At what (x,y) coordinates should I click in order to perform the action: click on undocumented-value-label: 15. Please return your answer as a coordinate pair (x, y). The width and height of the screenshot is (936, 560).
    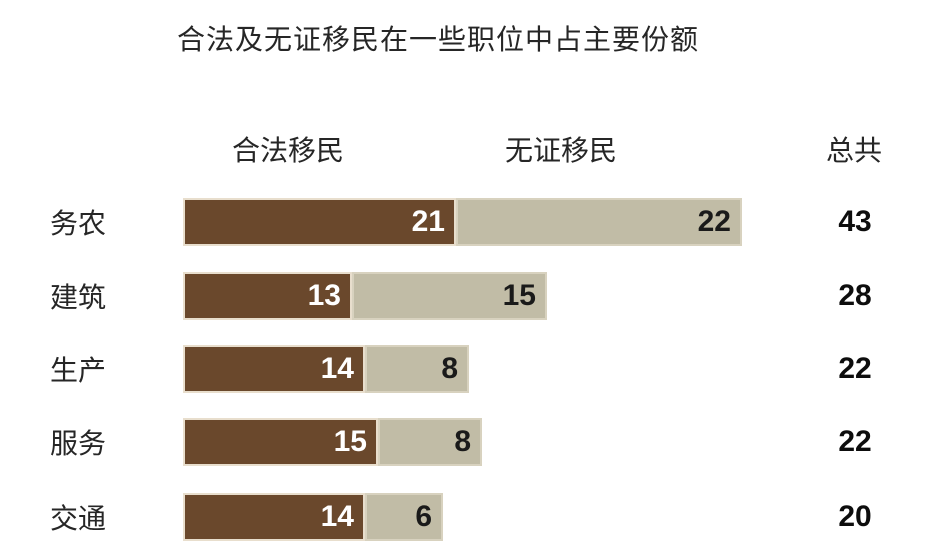
    Looking at the image, I should click on (519, 295).